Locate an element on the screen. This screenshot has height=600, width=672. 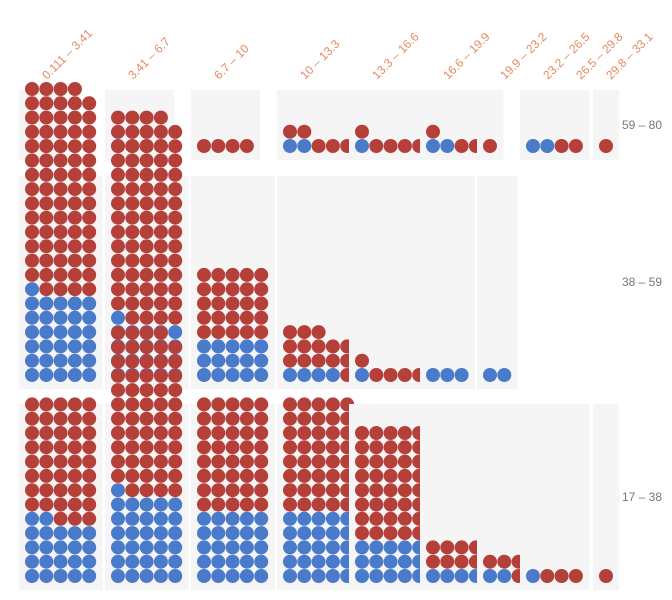
column-label: 6.7 – 10 is located at coordinates (231, 61).